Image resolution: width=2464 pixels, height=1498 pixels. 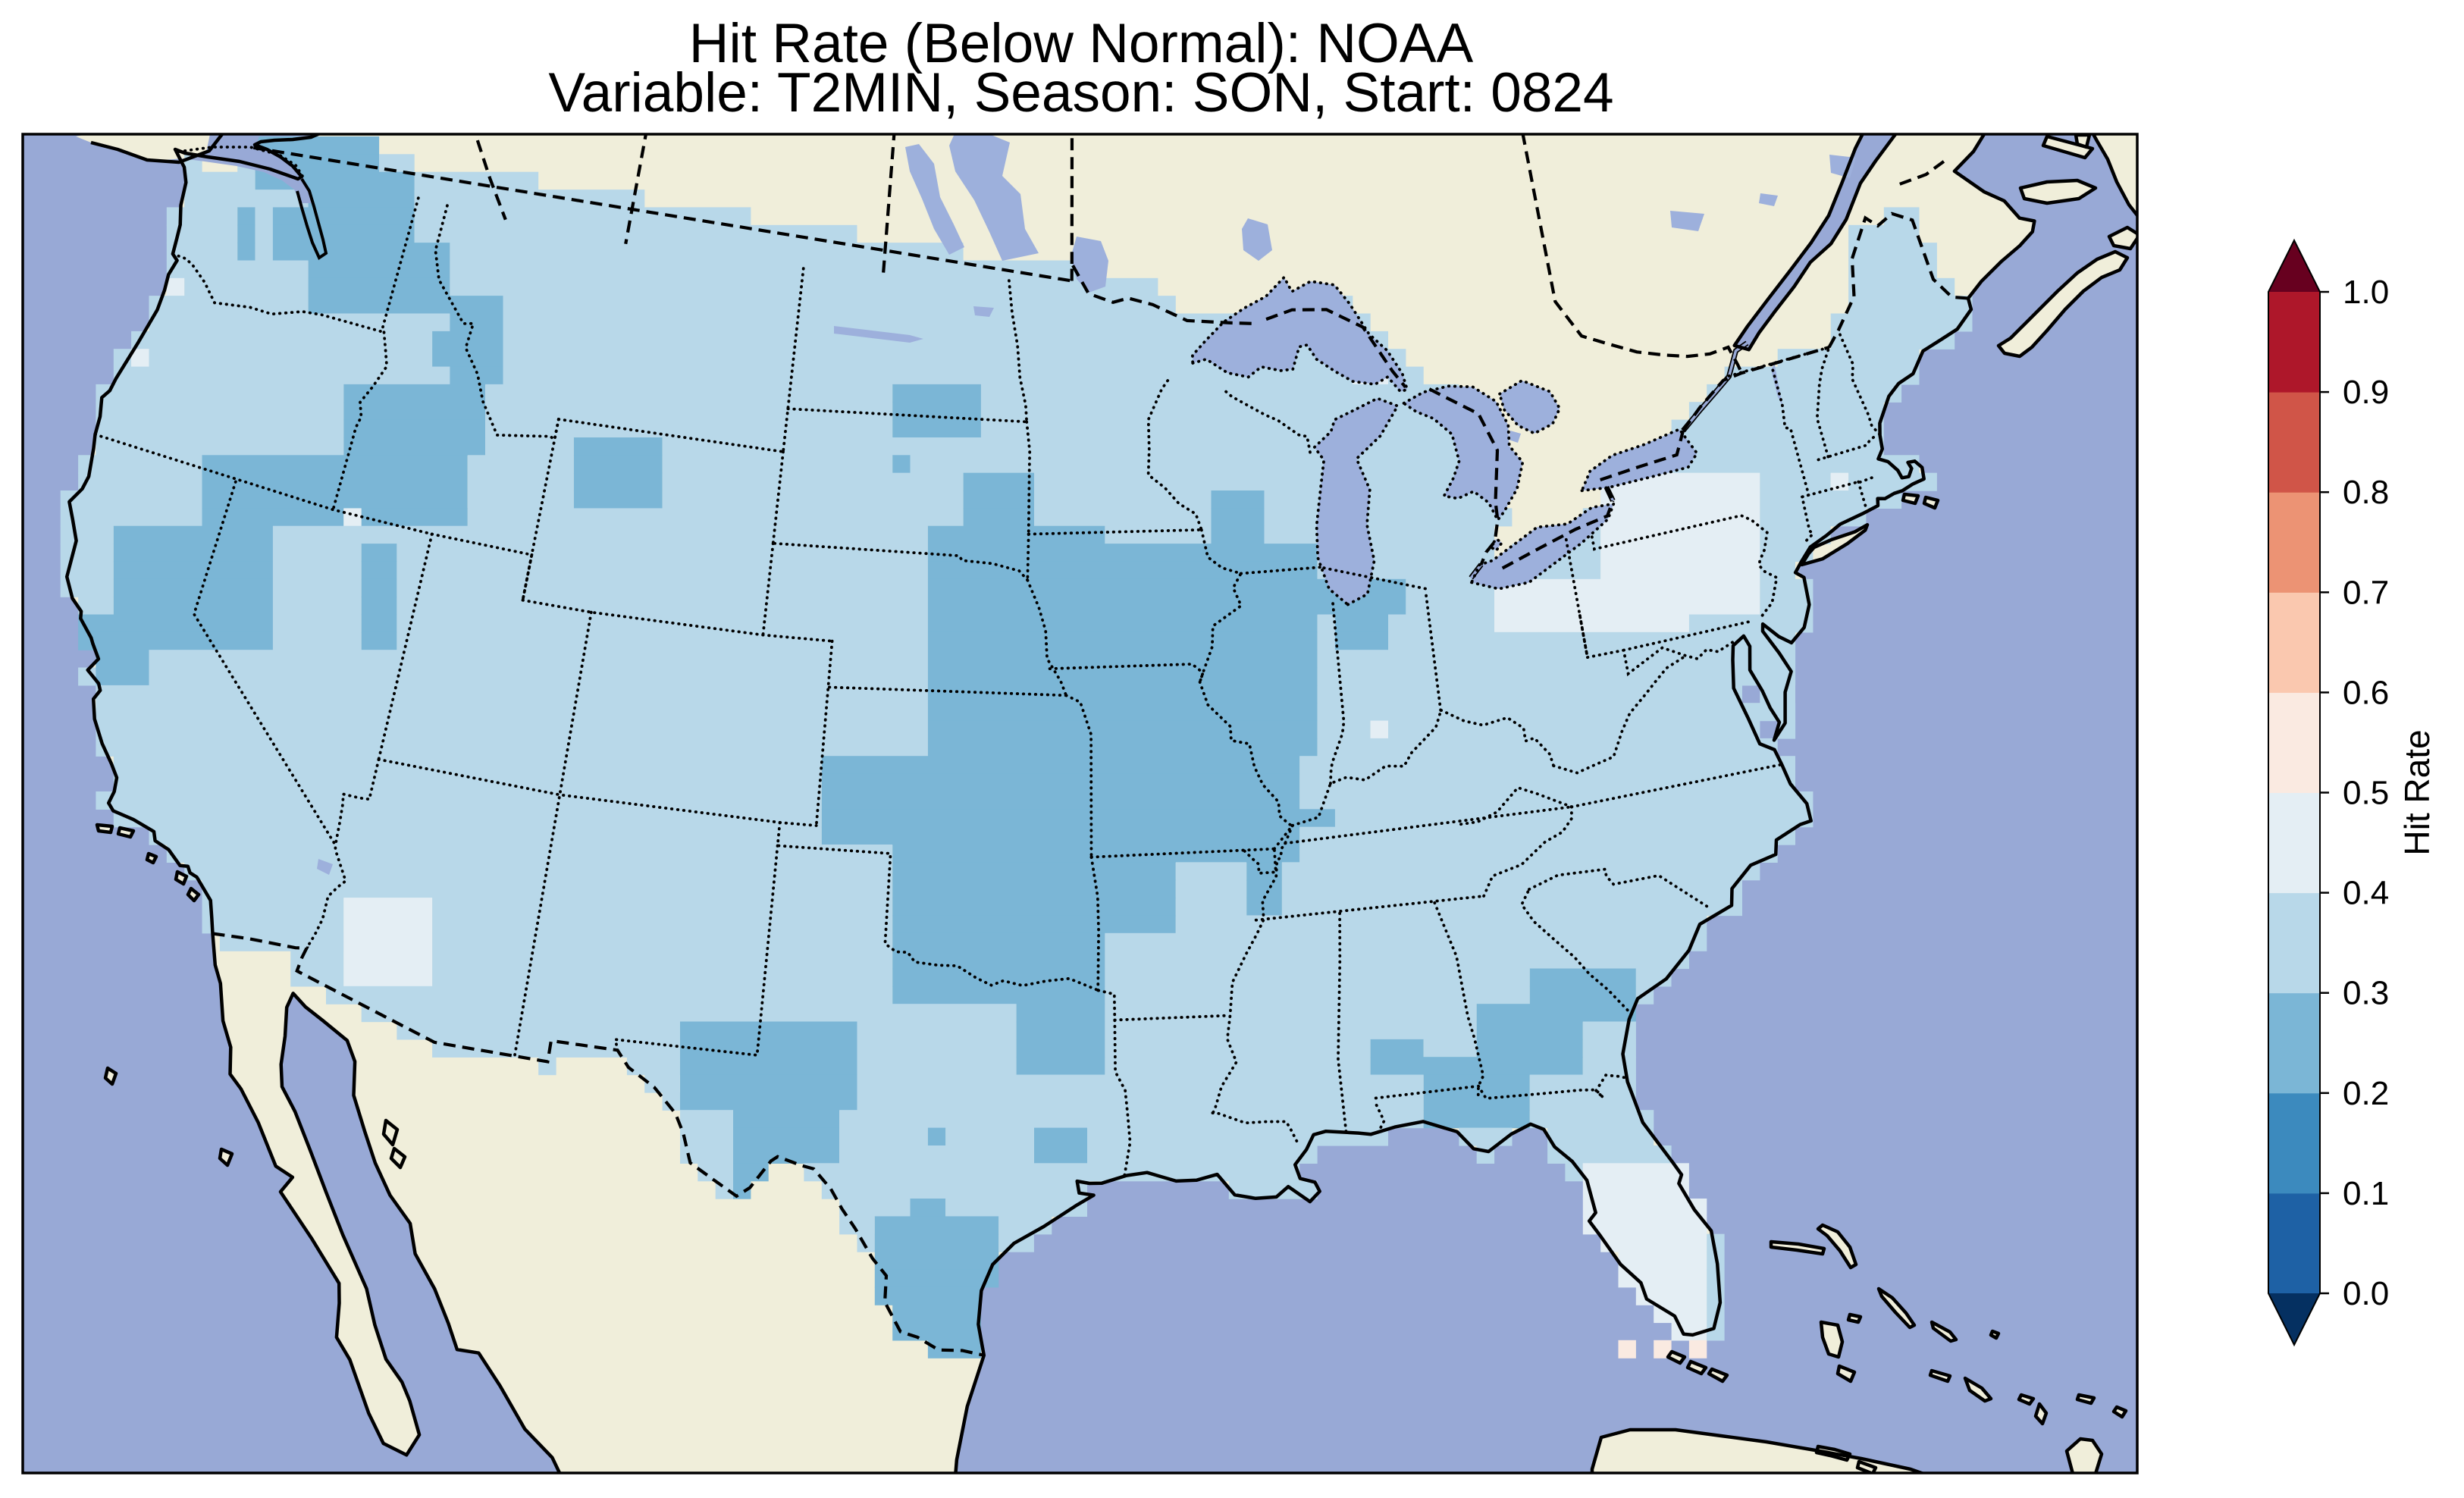 What do you see at coordinates (2366, 1193) in the screenshot?
I see `svg-text: 0.1` at bounding box center [2366, 1193].